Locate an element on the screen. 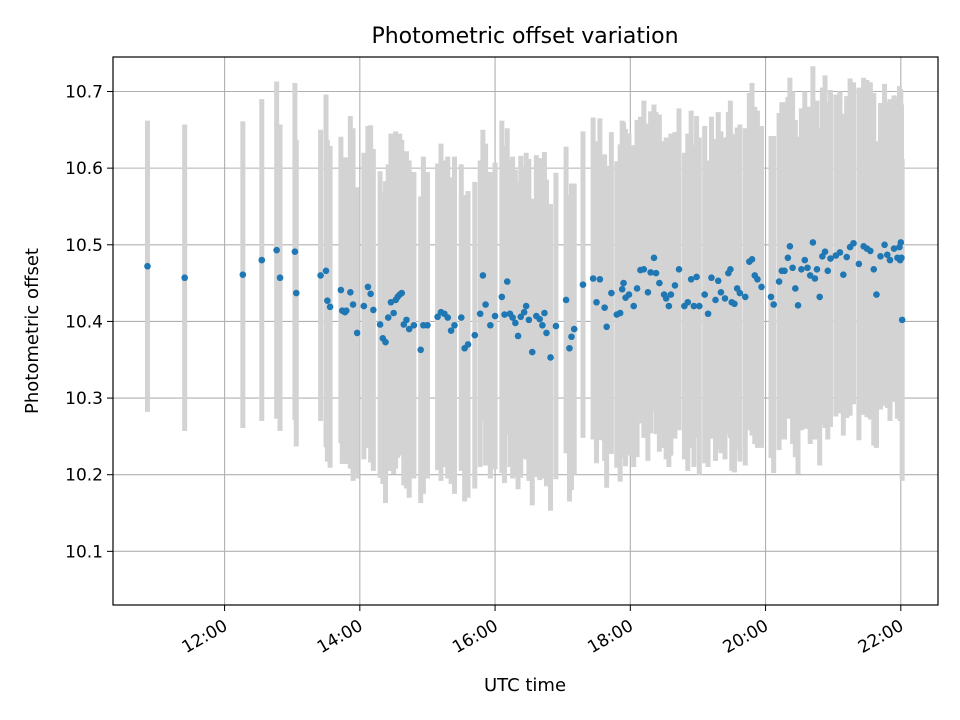 This screenshot has height=720, width=960. y-axis-ticks: 10.1 10.2 10.3 10.4 10.5 10.6 10.7 is located at coordinates (89, 322).